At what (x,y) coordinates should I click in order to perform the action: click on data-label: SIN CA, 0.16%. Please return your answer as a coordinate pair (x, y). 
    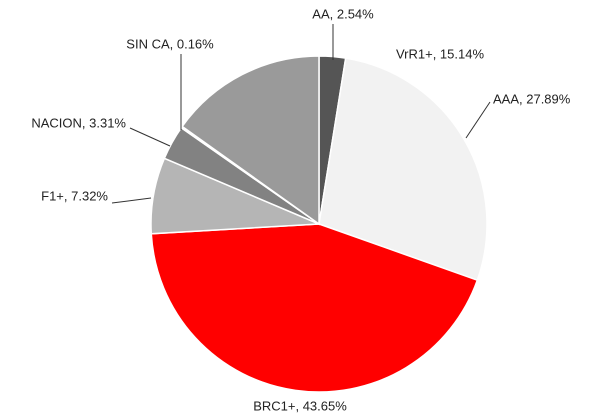
    Looking at the image, I should click on (170, 43).